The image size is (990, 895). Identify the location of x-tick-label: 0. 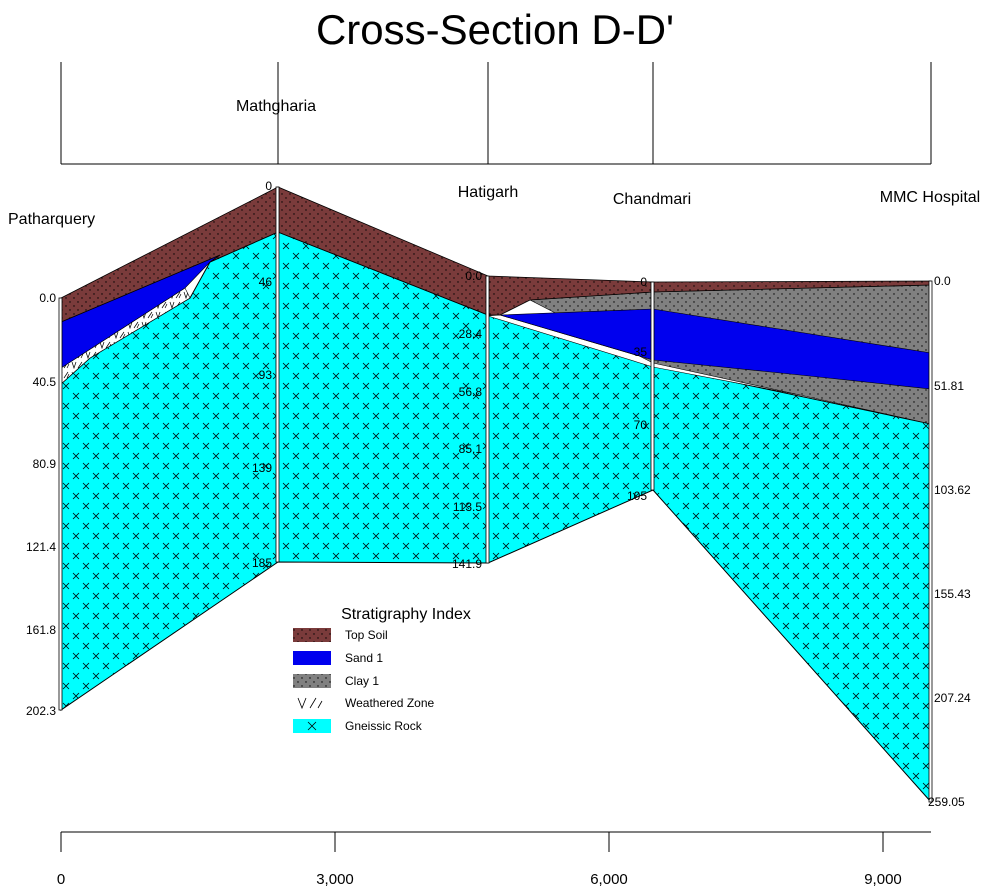
(61, 879).